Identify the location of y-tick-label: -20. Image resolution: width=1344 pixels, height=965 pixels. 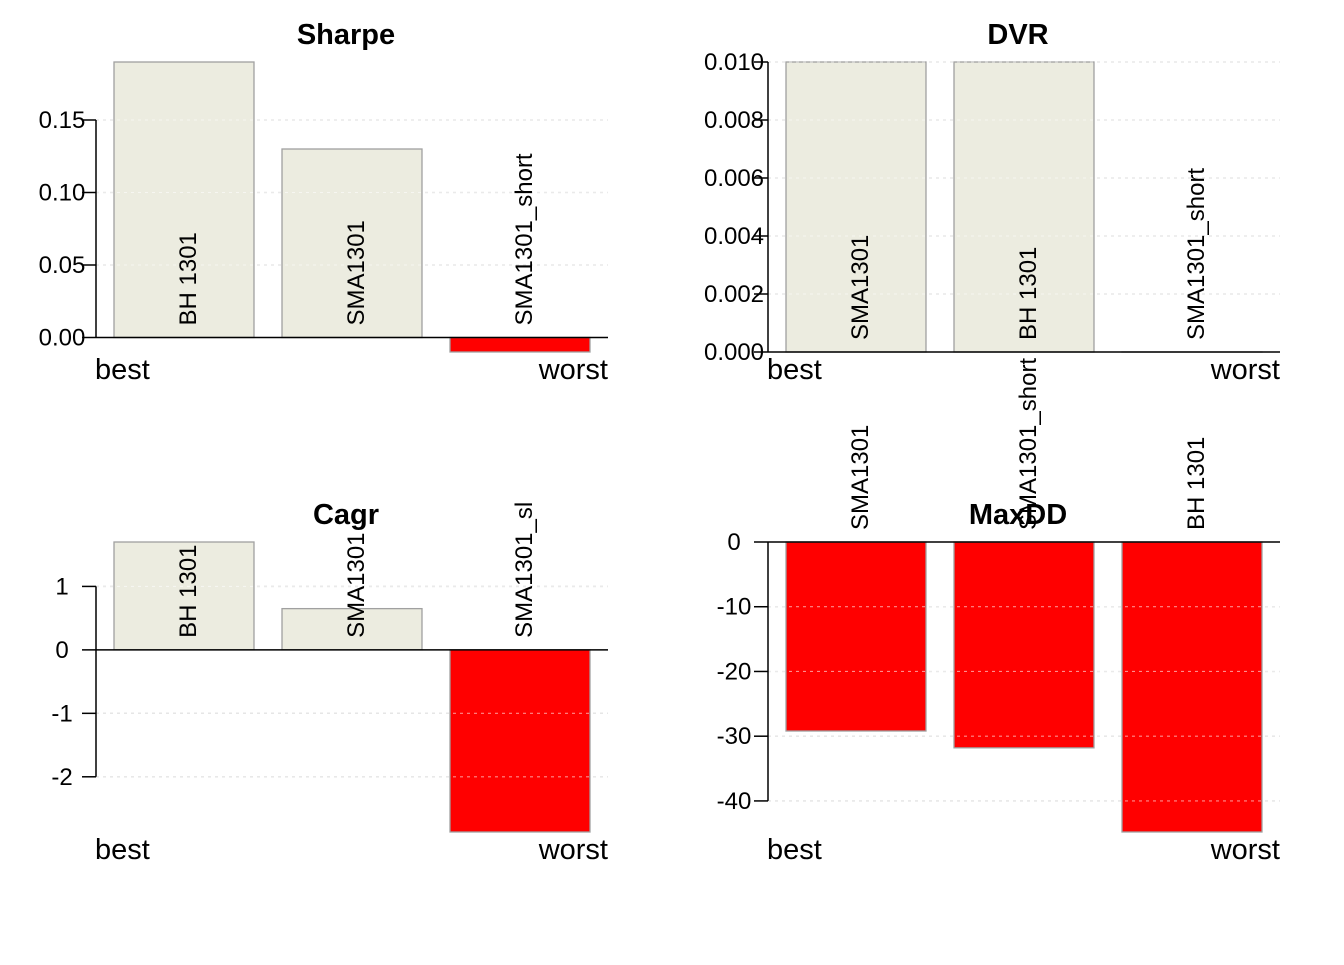
(734, 671).